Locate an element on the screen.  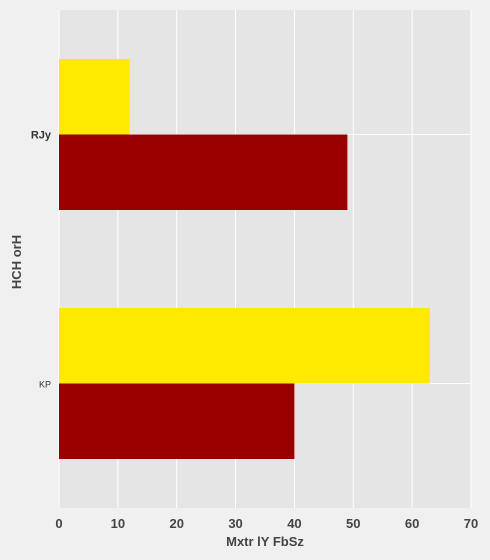
x-tick-label: 20 is located at coordinates (176, 523).